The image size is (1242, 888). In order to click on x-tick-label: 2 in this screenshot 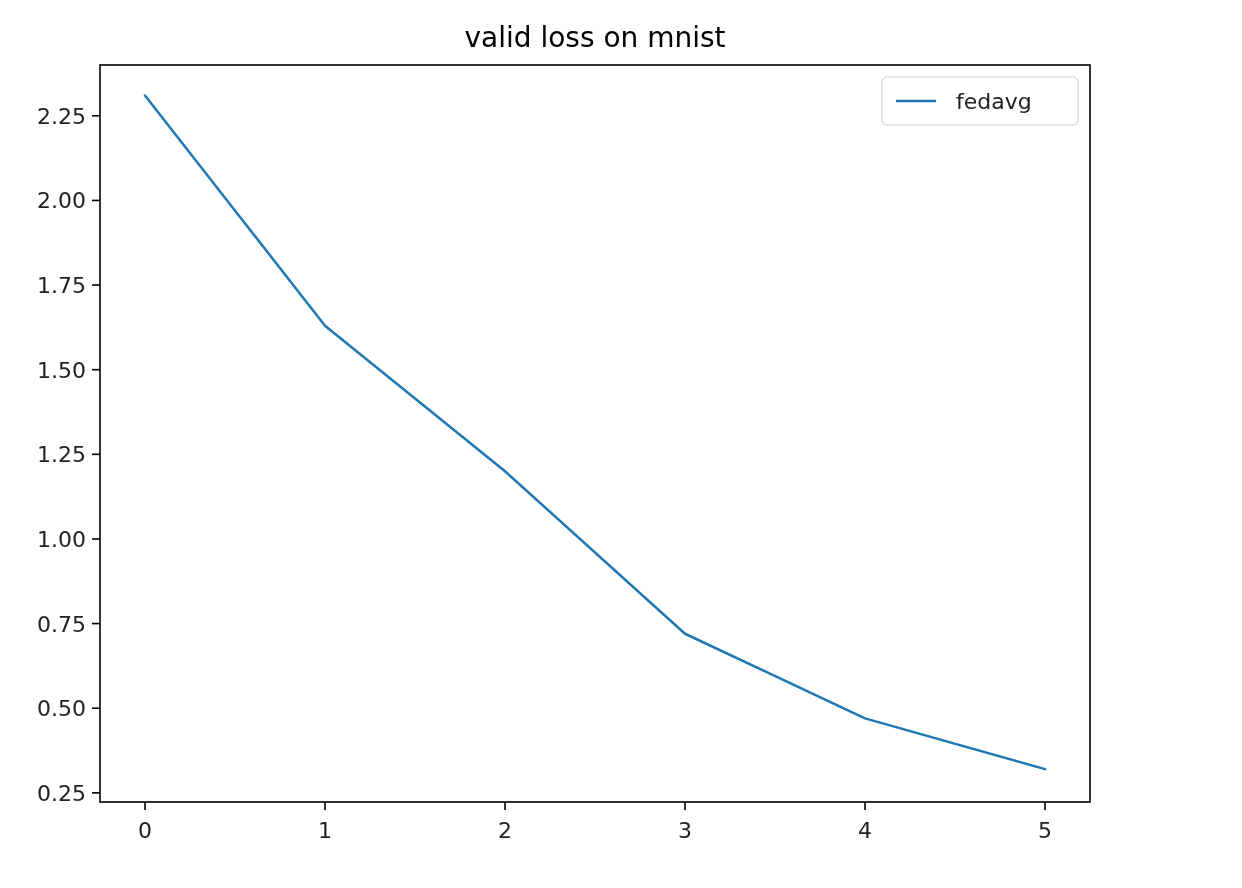, I will do `click(505, 830)`.